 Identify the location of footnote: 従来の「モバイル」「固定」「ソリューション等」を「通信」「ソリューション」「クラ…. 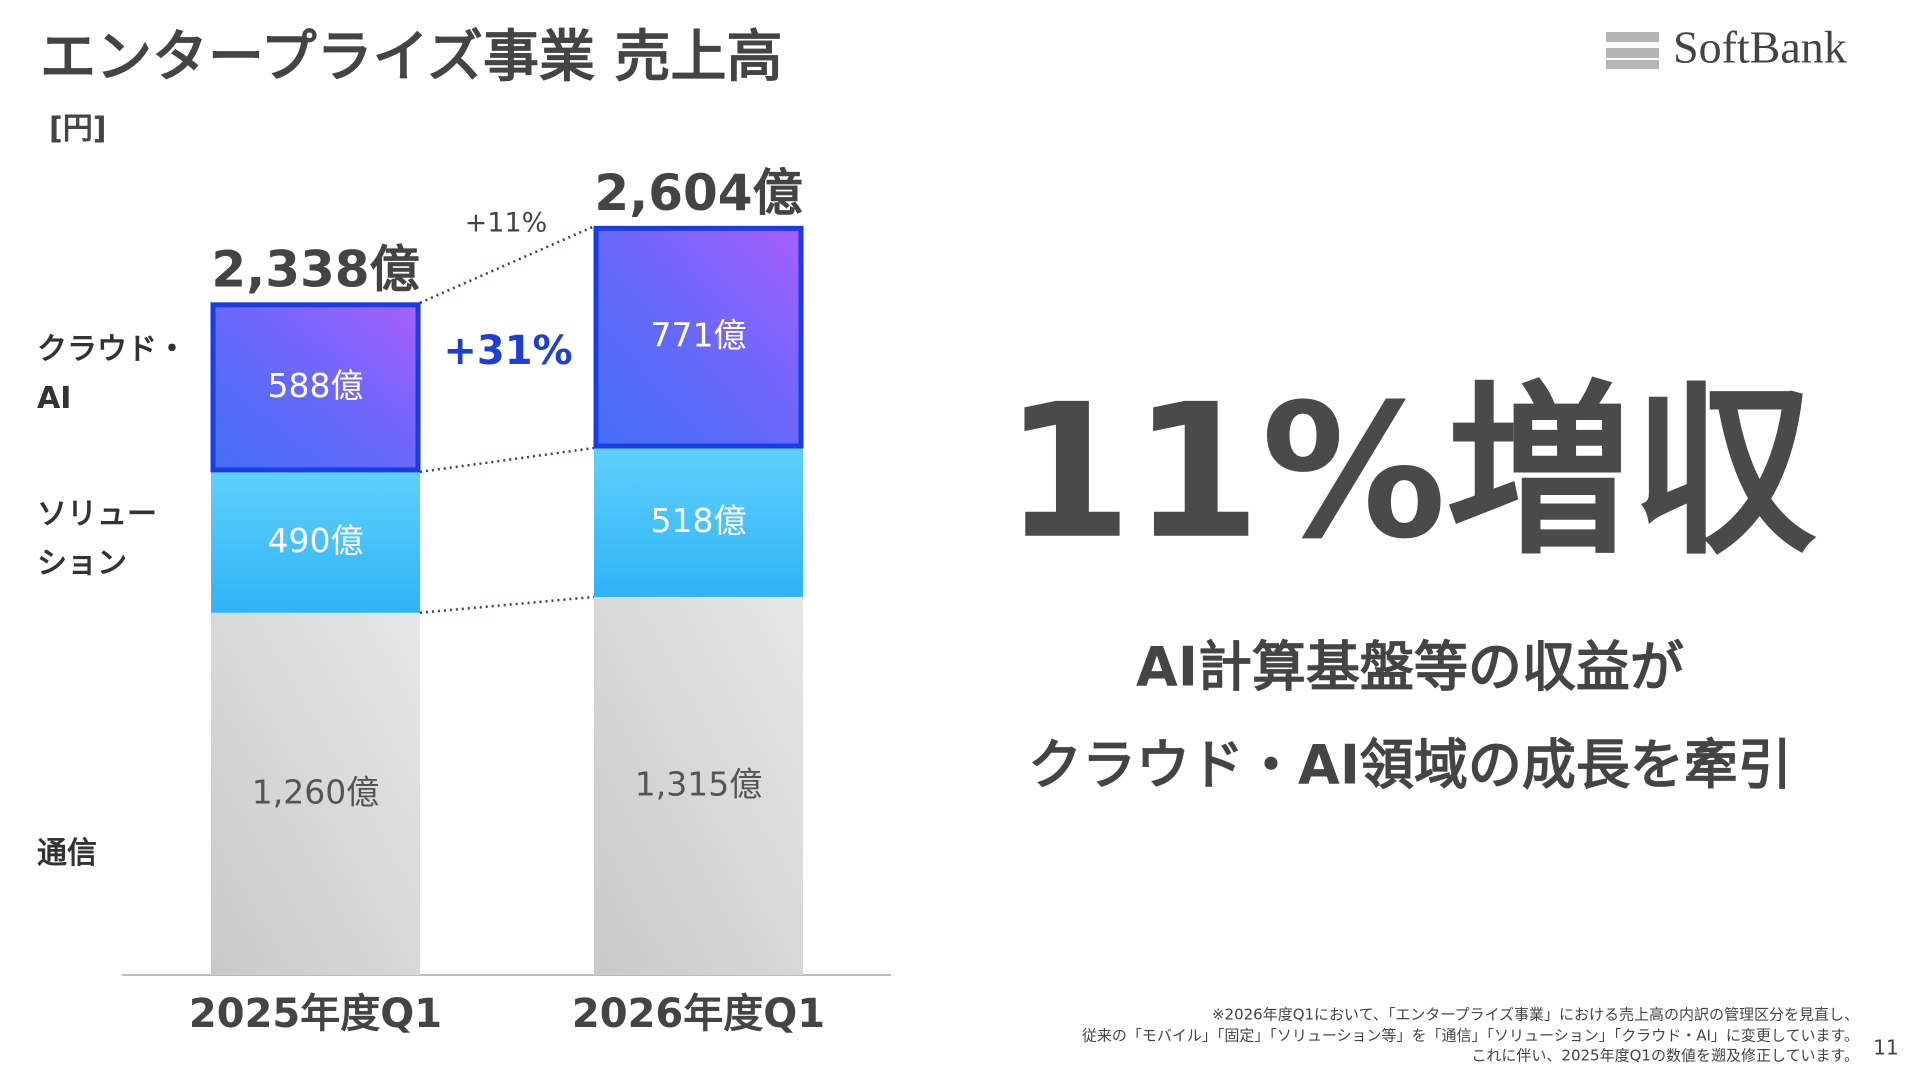
(1470, 1036).